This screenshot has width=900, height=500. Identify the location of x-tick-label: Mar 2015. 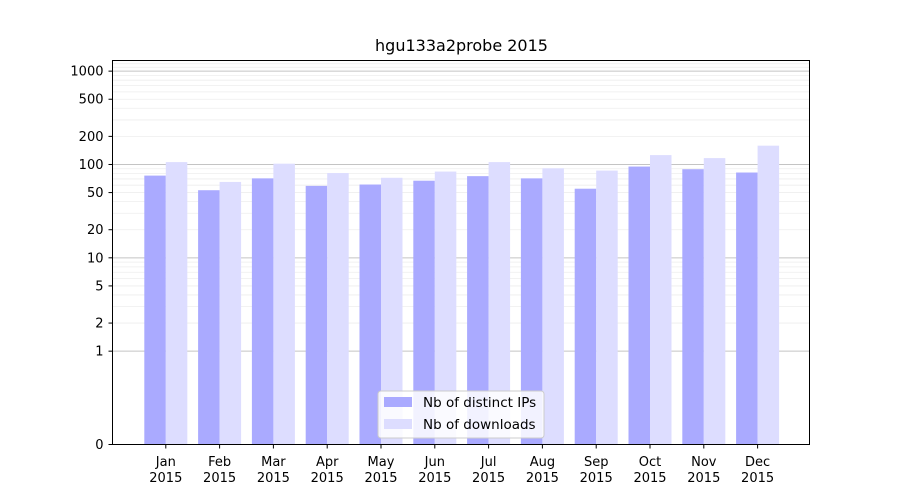
(273, 470).